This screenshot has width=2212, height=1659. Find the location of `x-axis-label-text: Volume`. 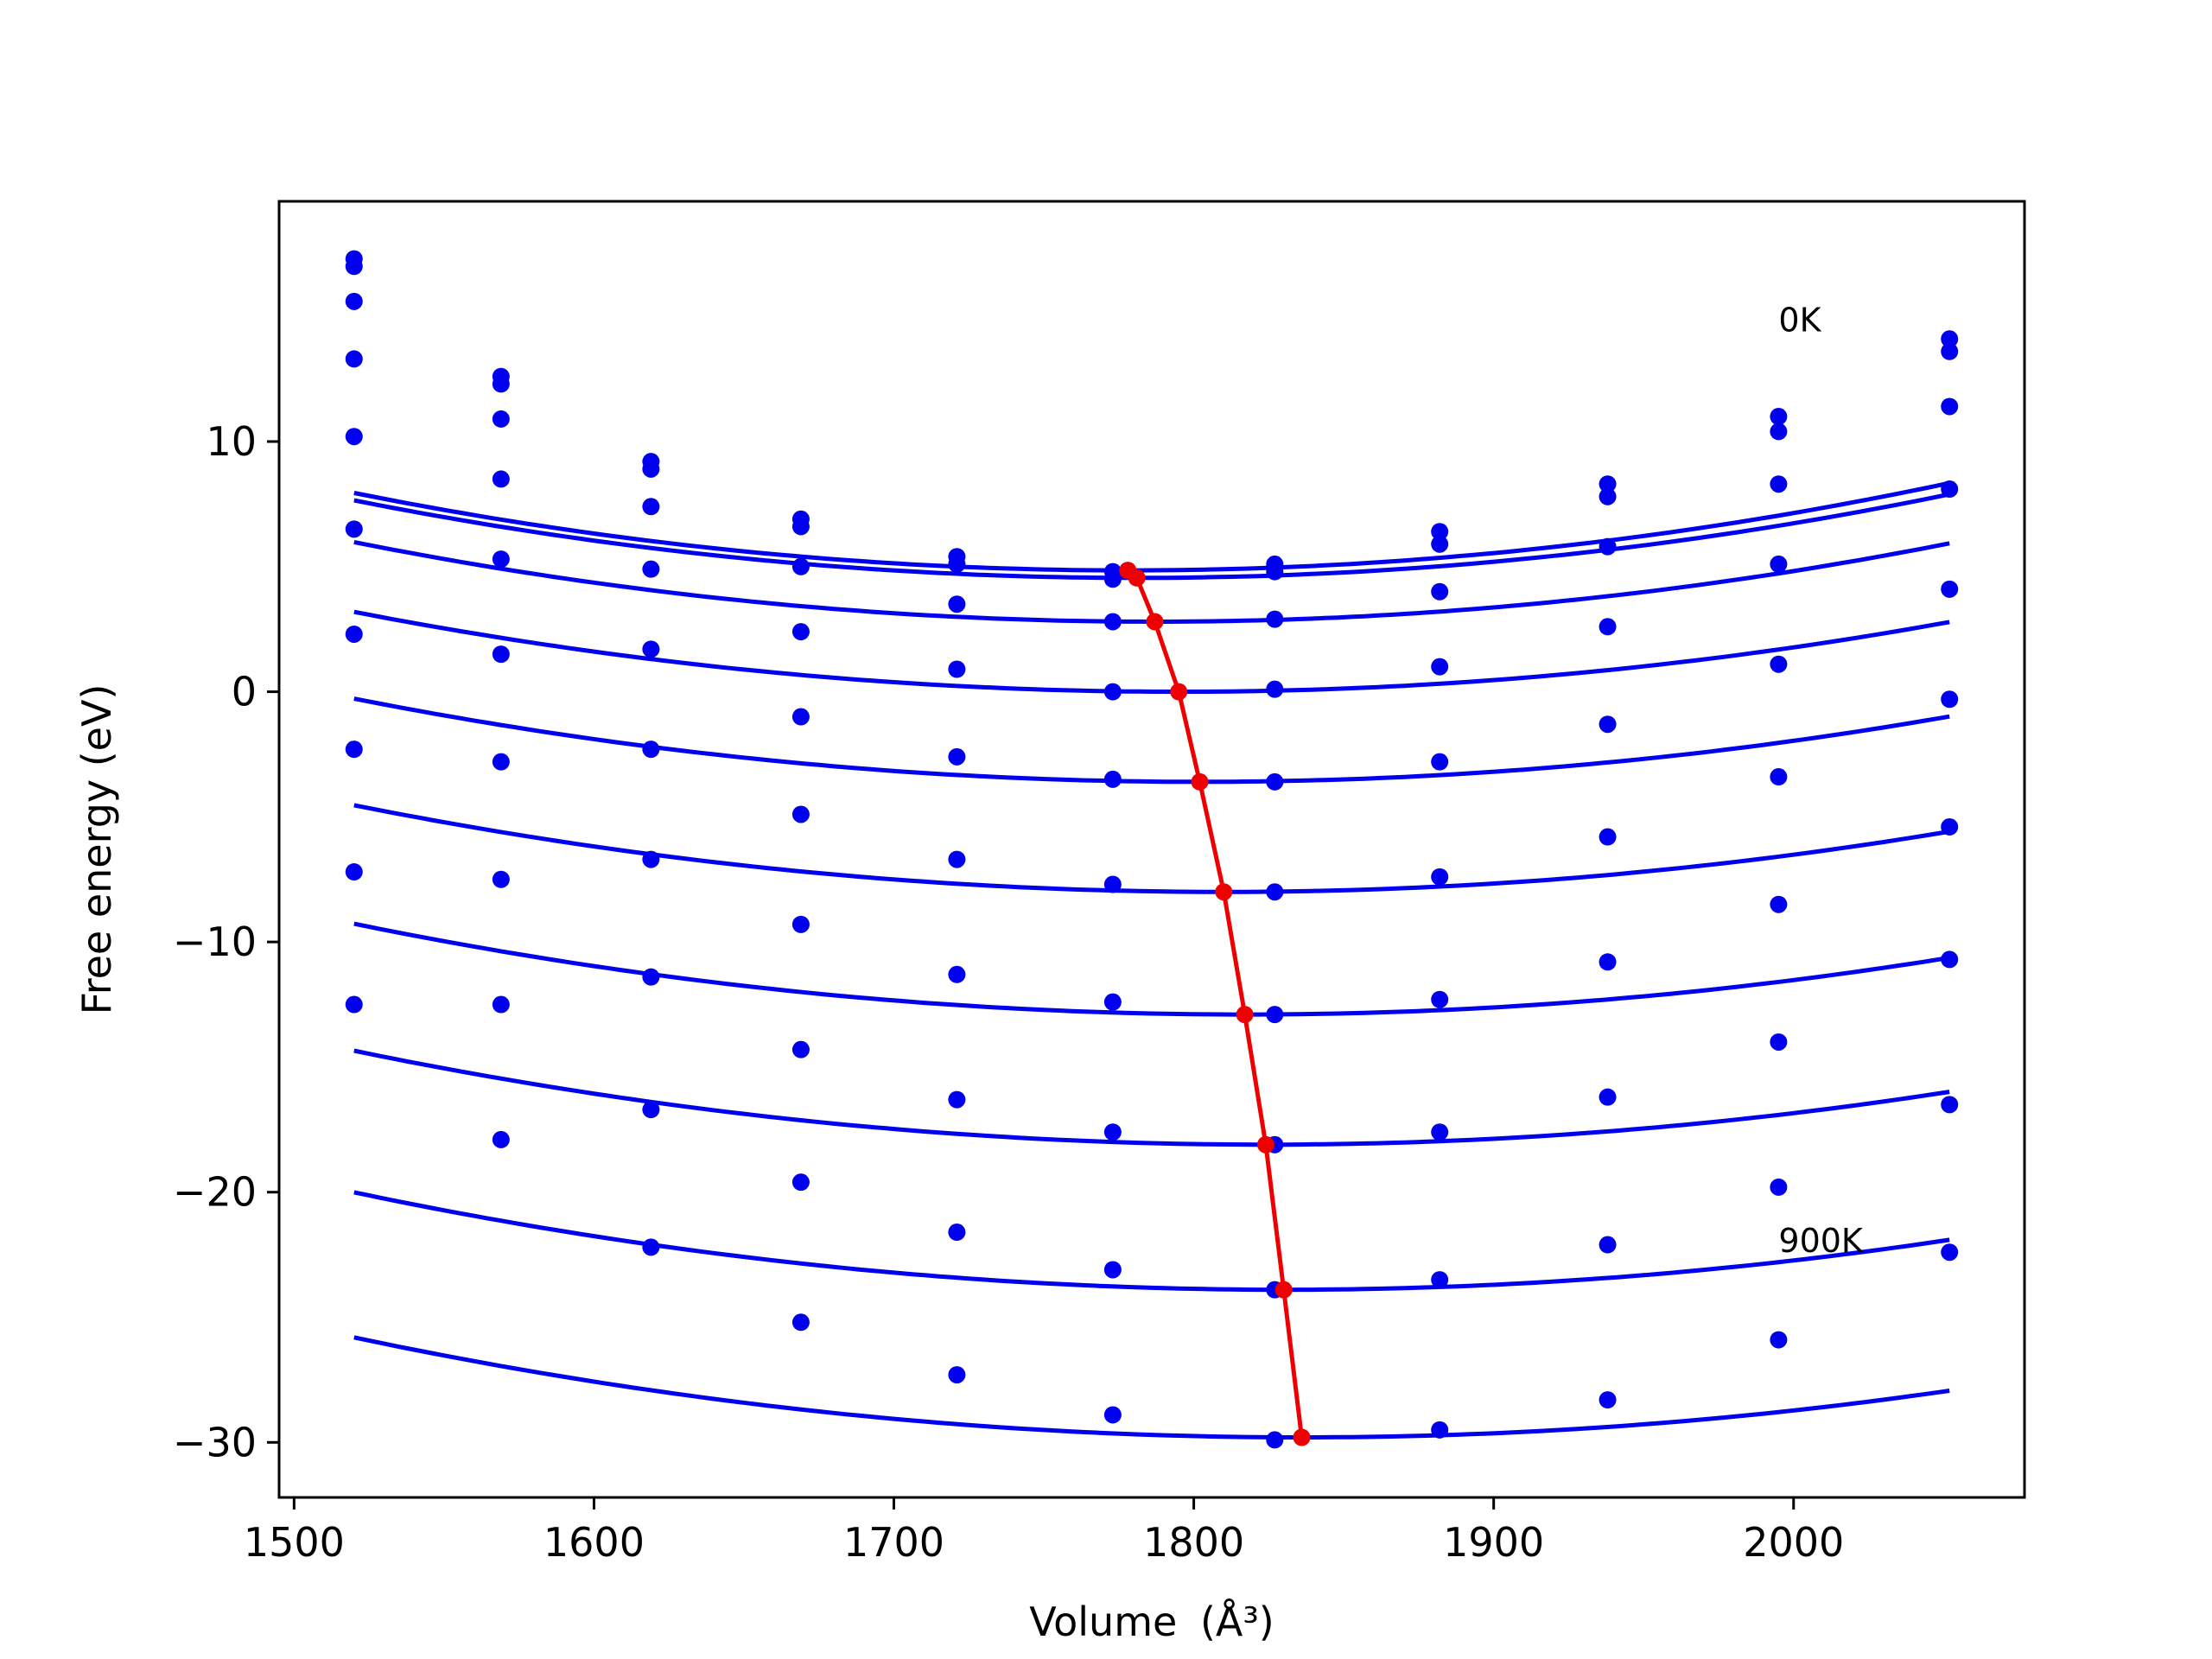

x-axis-label-text: Volume is located at coordinates (1103, 1622).